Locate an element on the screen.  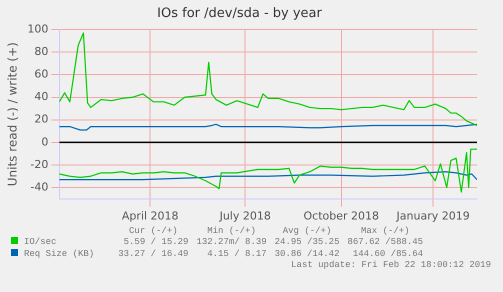
chart-title: IOs for /dev/sda - by year is located at coordinates (240, 14).